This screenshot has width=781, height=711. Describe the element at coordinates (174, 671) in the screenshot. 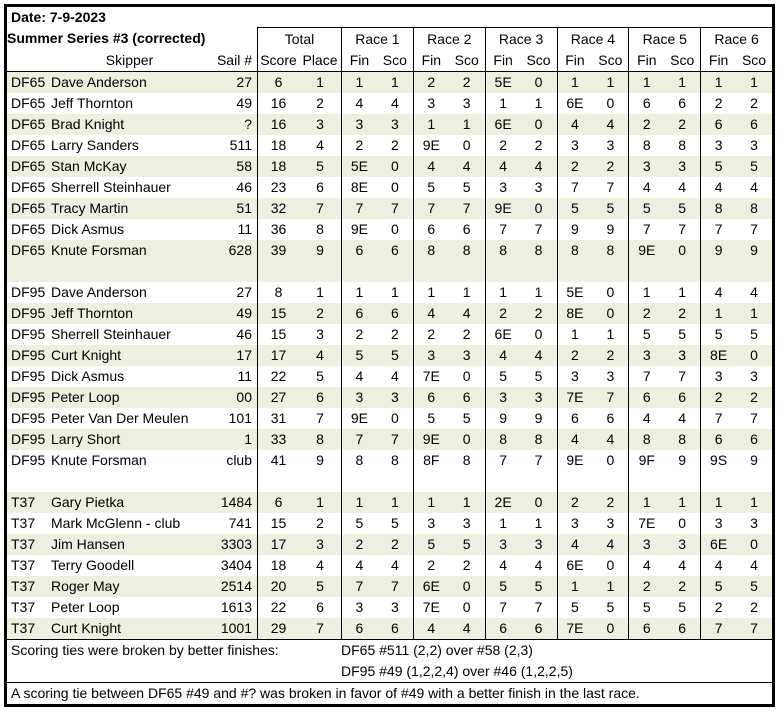

I see `tiebreak-empty` at that location.